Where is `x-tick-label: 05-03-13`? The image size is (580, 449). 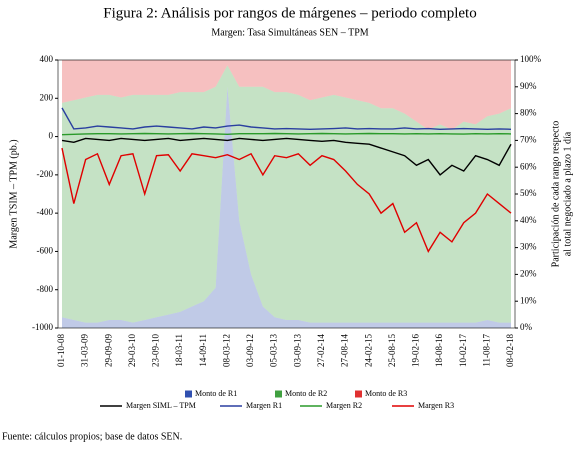 x-tick-label: 05-03-13 is located at coordinates (274, 350).